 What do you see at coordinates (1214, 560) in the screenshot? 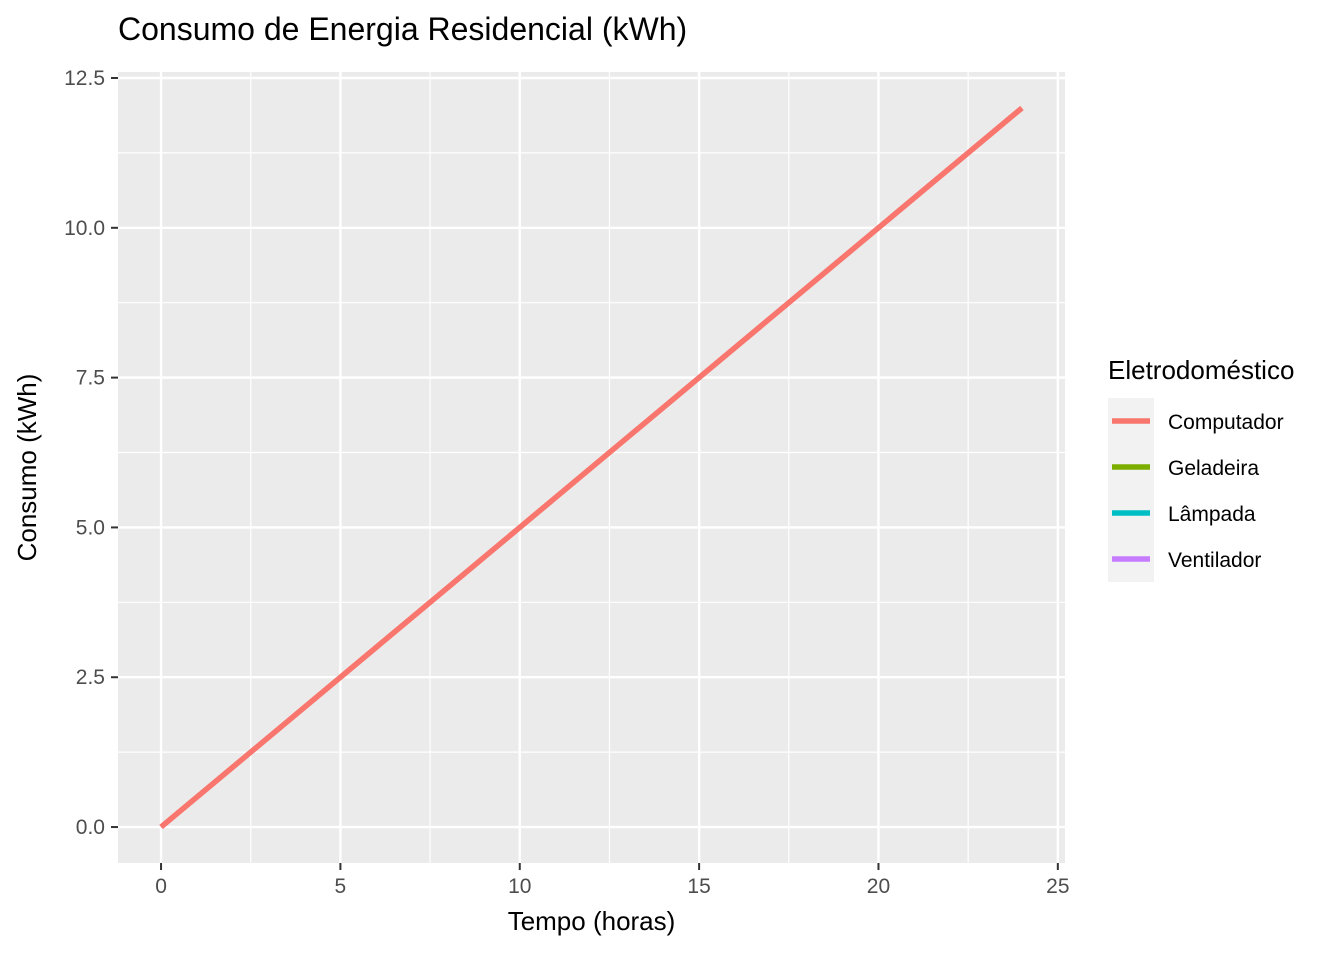
I see `legend-label: Ventilador` at bounding box center [1214, 560].